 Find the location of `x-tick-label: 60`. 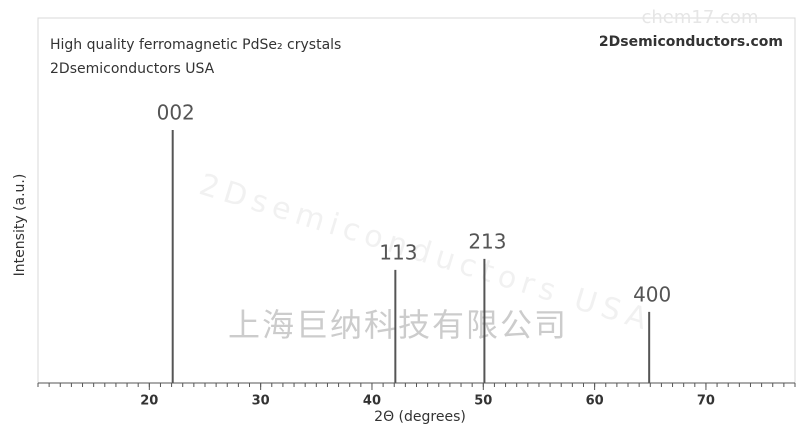

x-tick-label: 60 is located at coordinates (595, 401).